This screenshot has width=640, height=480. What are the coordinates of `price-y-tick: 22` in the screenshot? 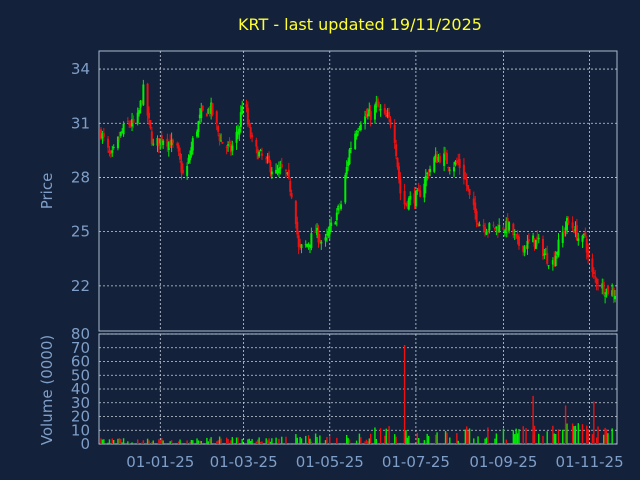 It's located at (80, 286).